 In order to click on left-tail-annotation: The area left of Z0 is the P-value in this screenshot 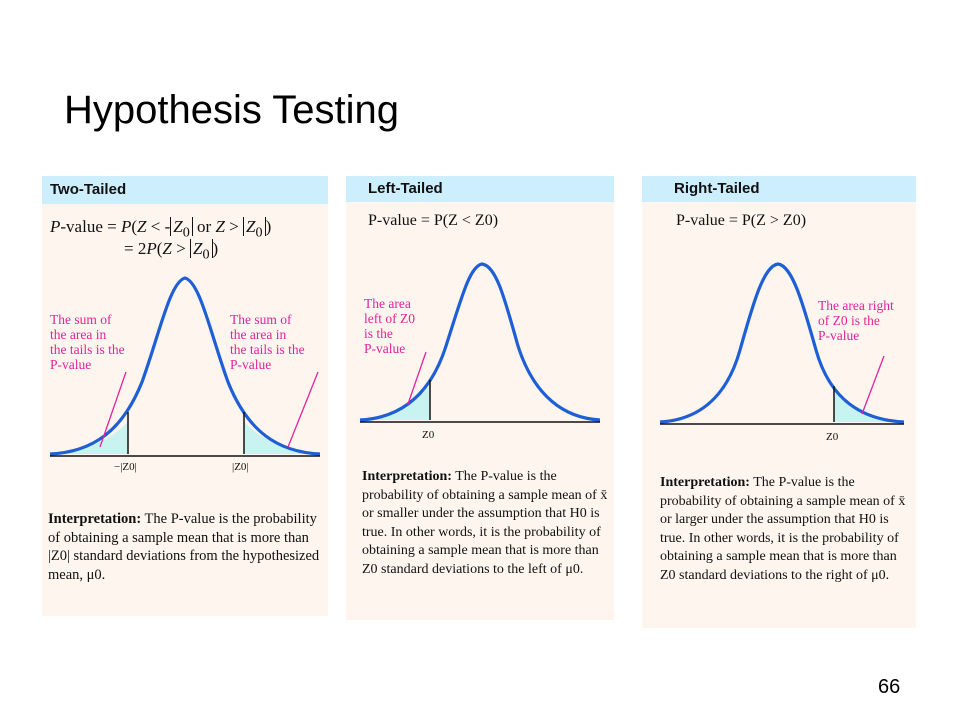, I will do `click(389, 326)`.